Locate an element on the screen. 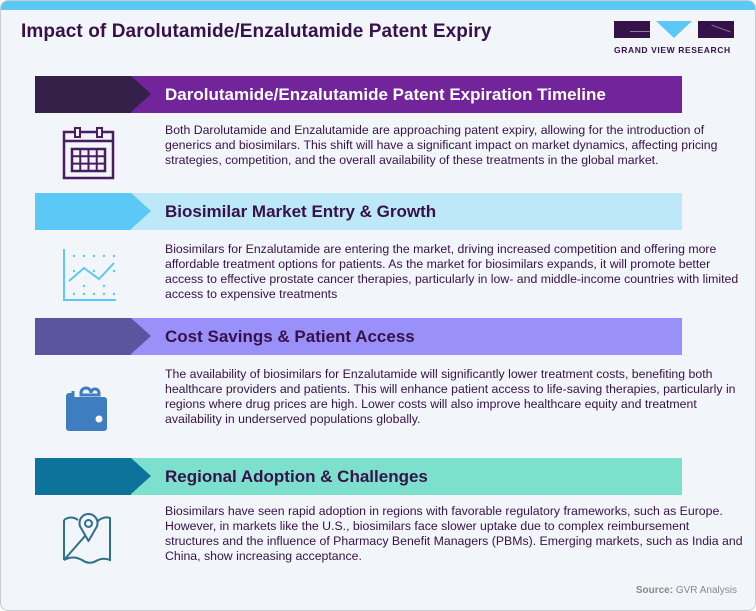 The width and height of the screenshot is (756, 611). top-accent-bar is located at coordinates (378, 5).